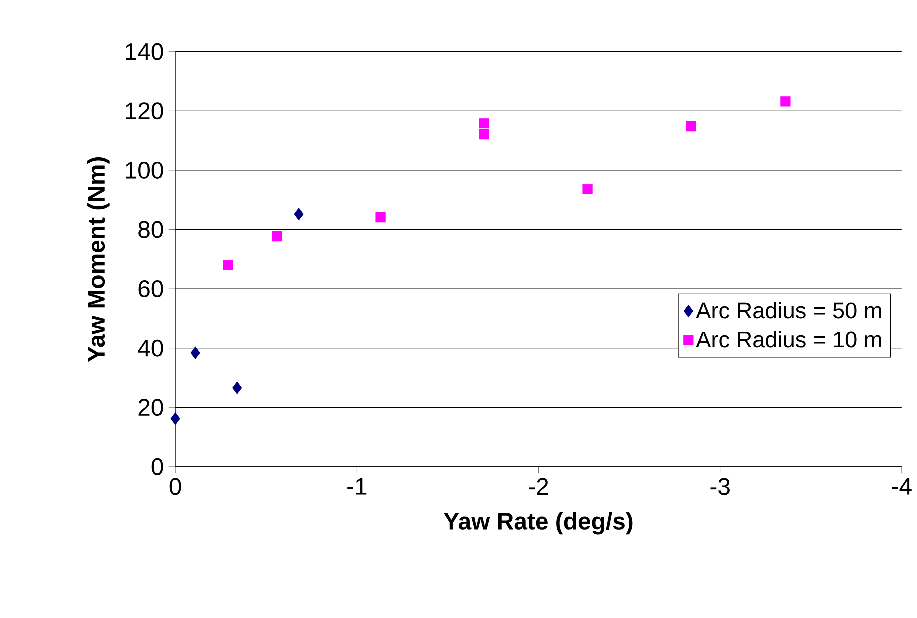  What do you see at coordinates (151, 407) in the screenshot?
I see `y-tick-label: 20` at bounding box center [151, 407].